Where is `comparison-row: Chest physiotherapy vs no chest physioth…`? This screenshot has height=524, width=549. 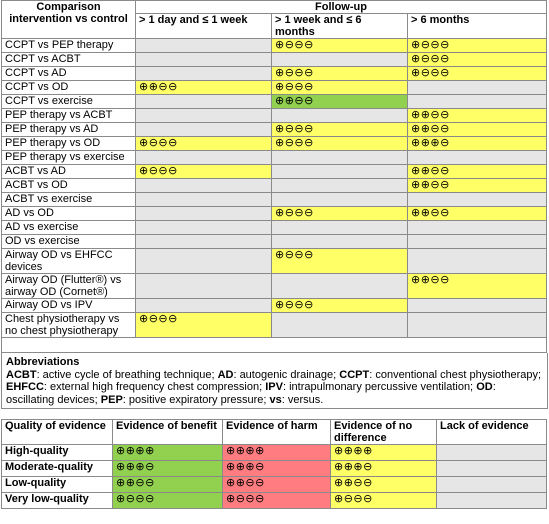 comparison-row: Chest physiotherapy vs no chest physioth… is located at coordinates (274, 325).